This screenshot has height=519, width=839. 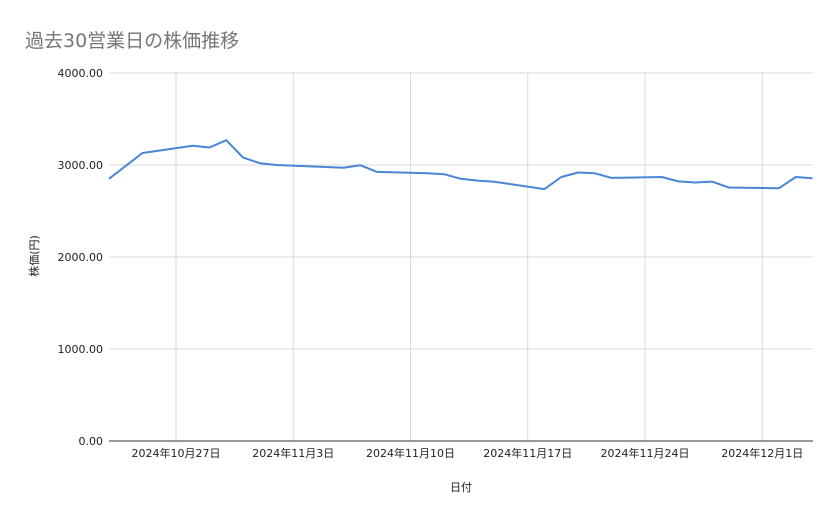 I want to click on x-tick-label: 2024年12月1日, so click(x=762, y=453).